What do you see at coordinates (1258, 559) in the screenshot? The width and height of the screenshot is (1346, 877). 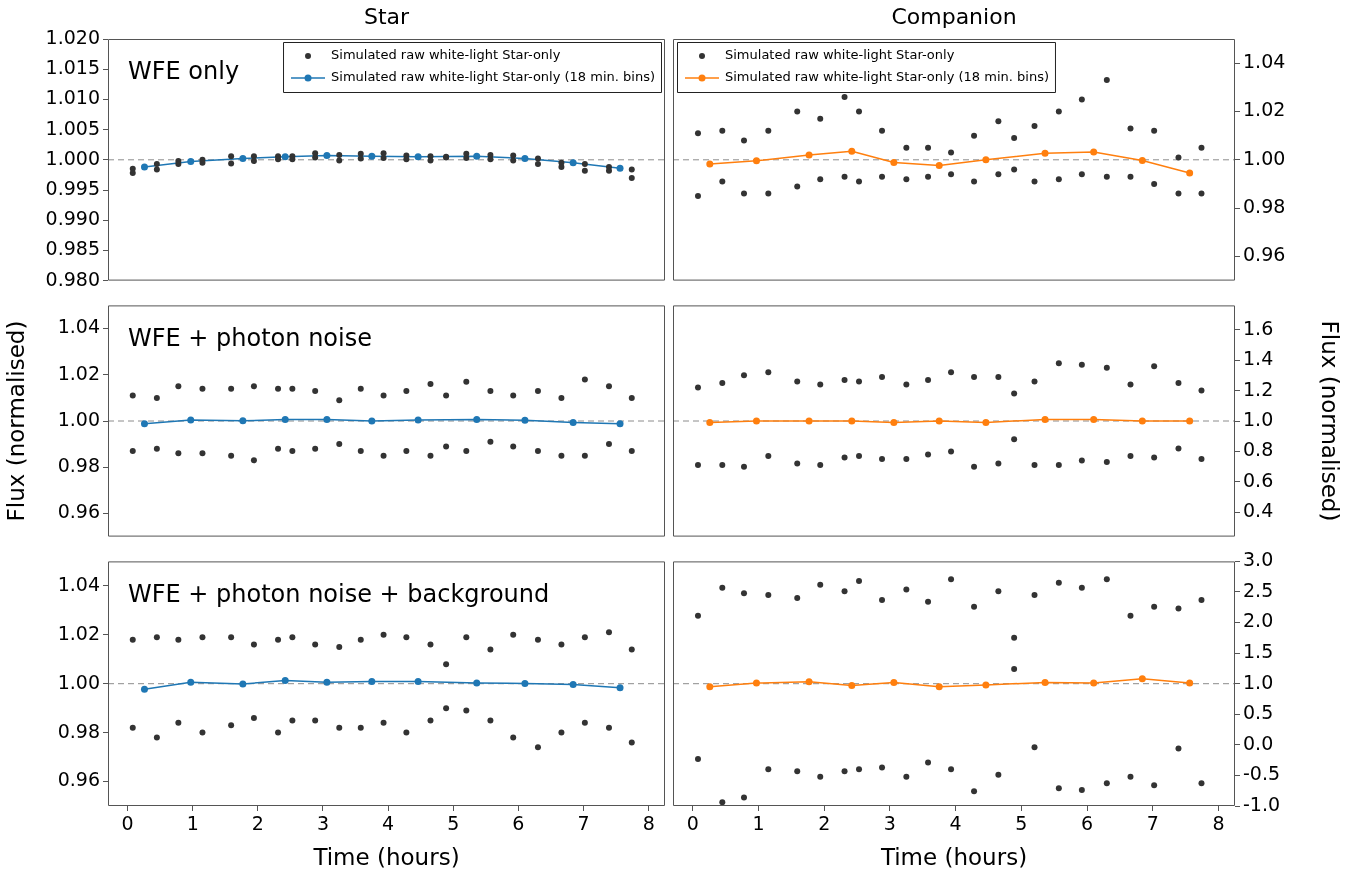 I see `y-tick-label: 3.0` at bounding box center [1258, 559].